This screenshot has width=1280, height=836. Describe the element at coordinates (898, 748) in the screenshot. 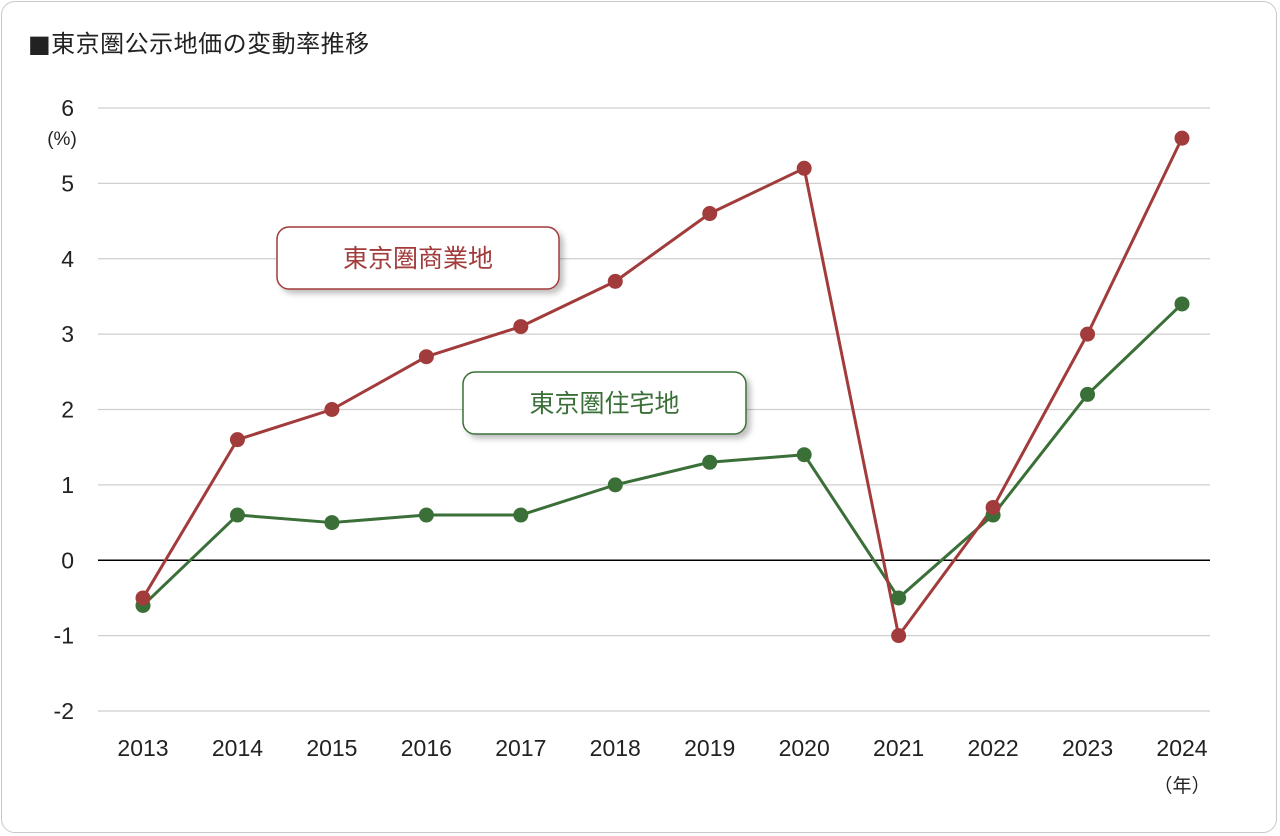

I see `x-tick-label: 2021` at that location.